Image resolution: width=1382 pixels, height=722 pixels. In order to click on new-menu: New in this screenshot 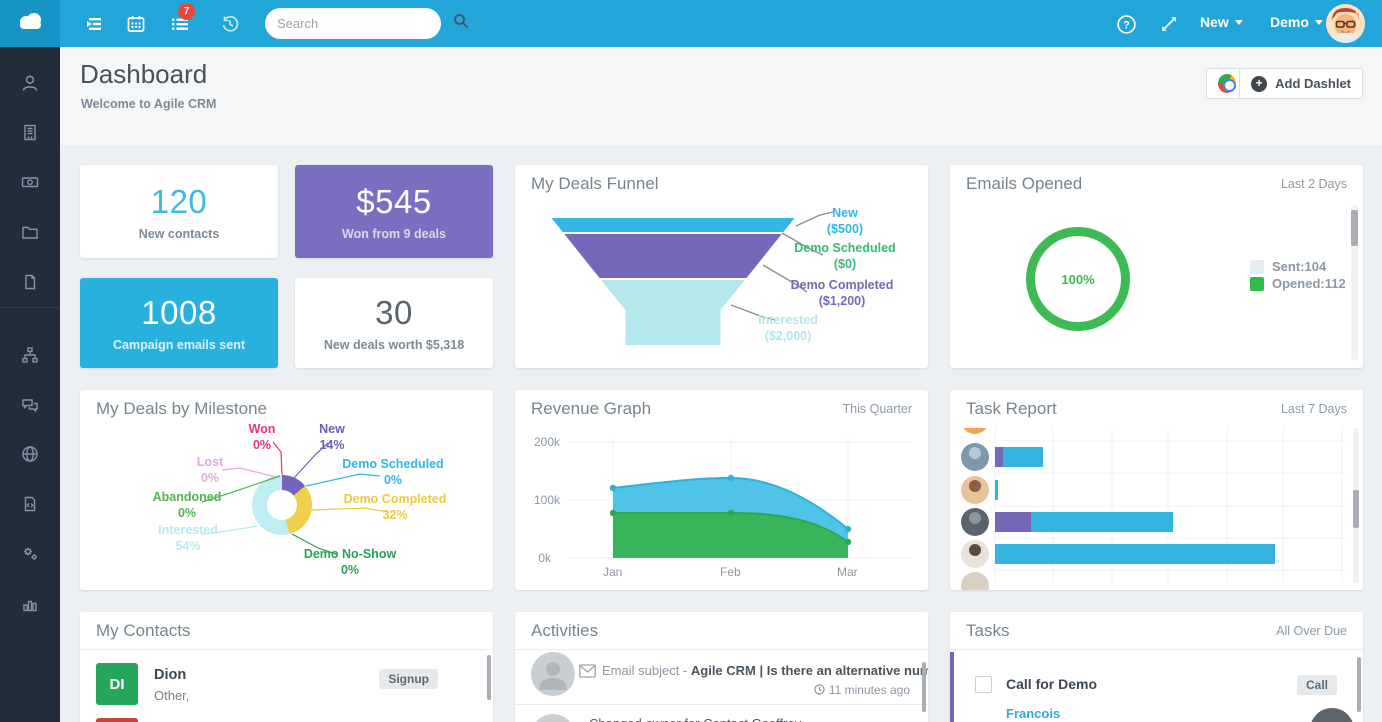, I will do `click(1221, 22)`.